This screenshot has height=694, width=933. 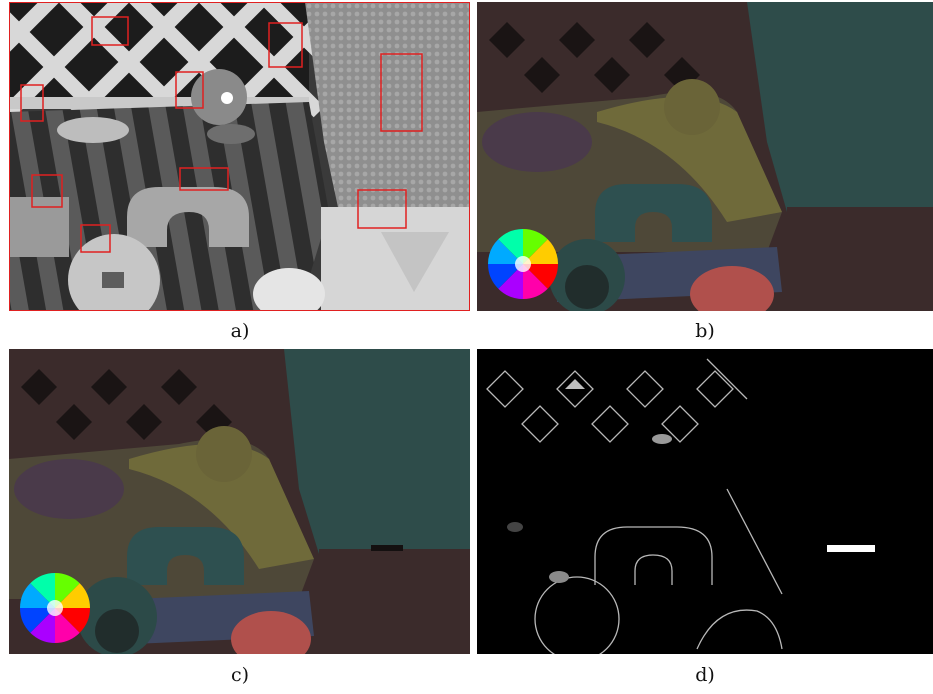 I want to click on caption-d: d), so click(x=705, y=675).